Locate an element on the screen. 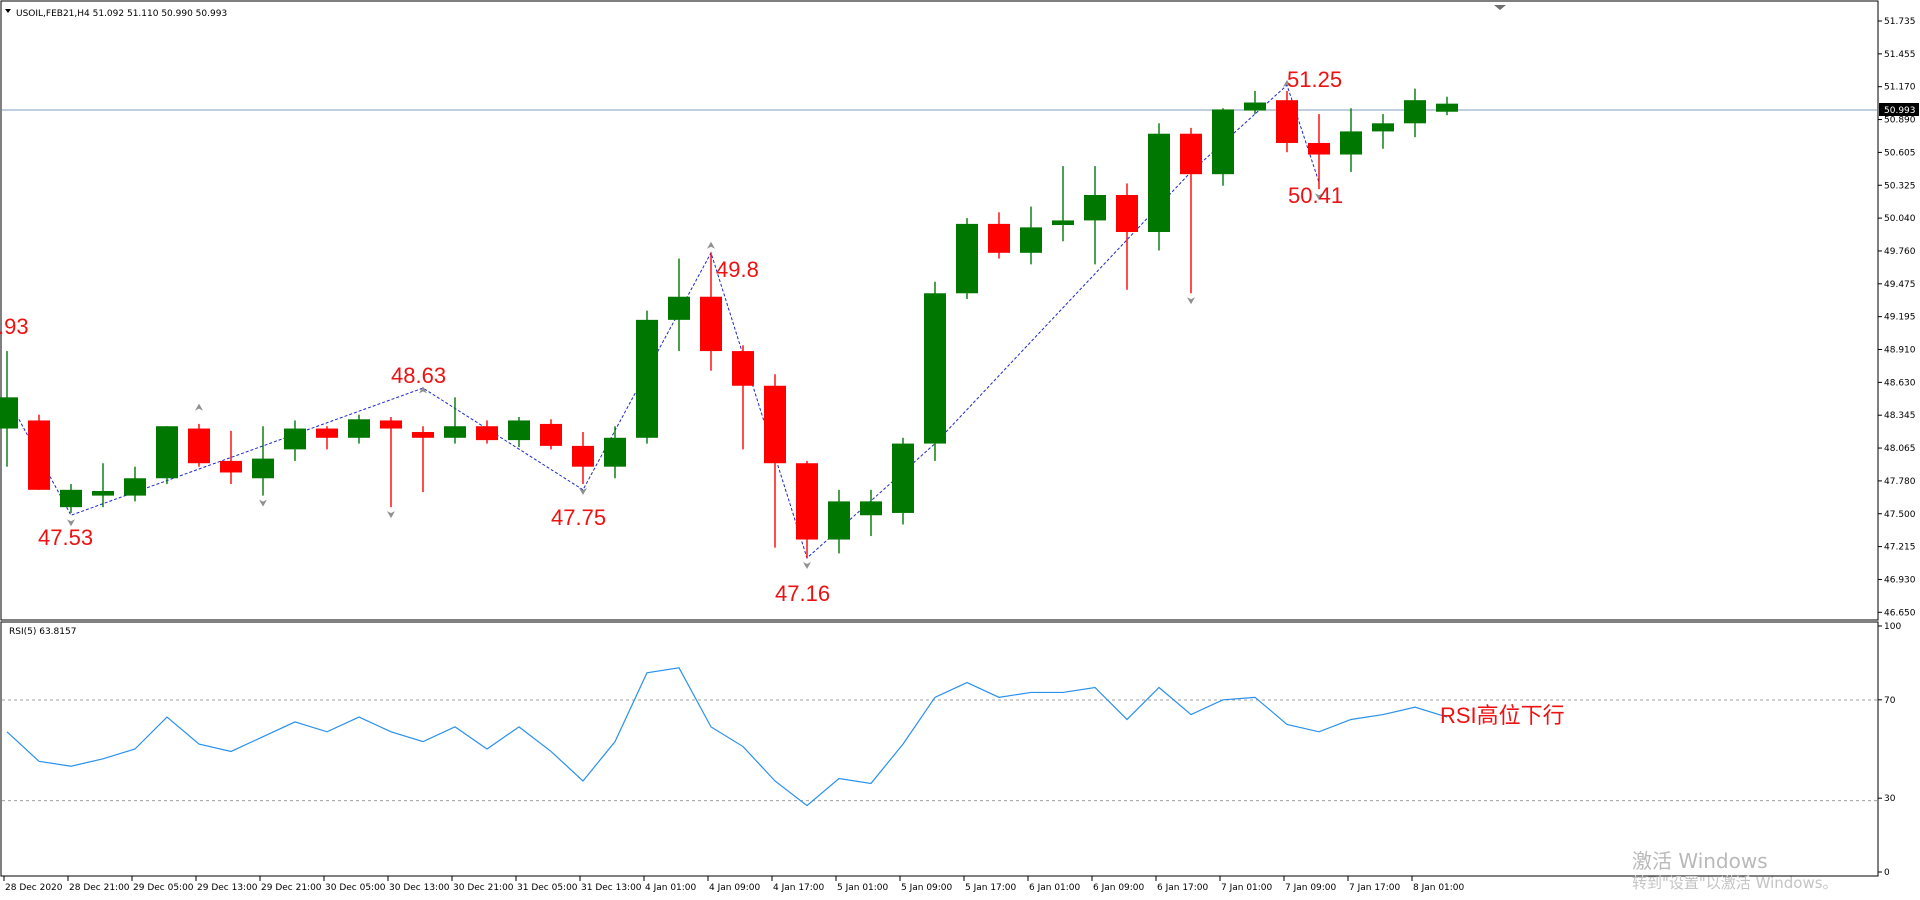  time-tick-label: 28 Dec 21:00 is located at coordinates (99, 888).